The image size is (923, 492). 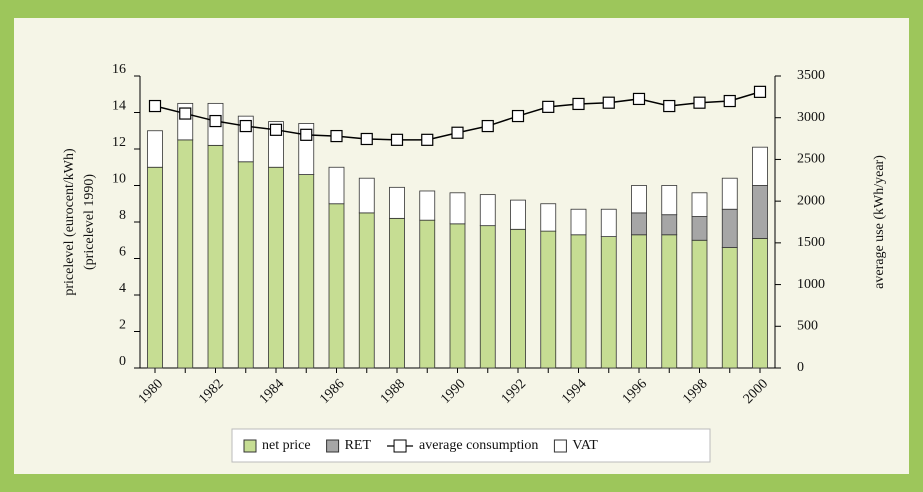 What do you see at coordinates (811, 75) in the screenshot?
I see `y2-tick-label: 3500` at bounding box center [811, 75].